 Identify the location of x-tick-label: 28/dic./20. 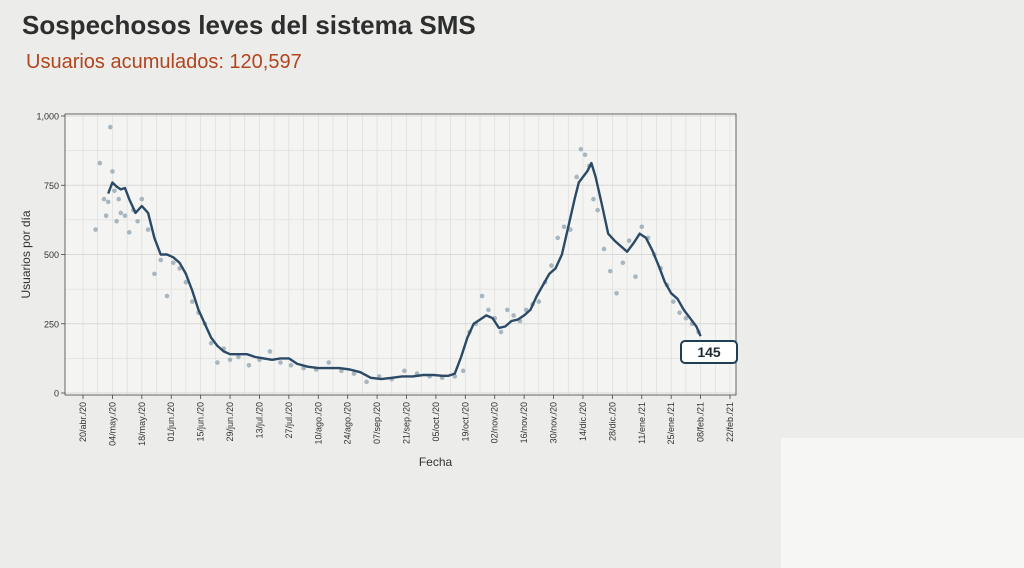
(612, 421).